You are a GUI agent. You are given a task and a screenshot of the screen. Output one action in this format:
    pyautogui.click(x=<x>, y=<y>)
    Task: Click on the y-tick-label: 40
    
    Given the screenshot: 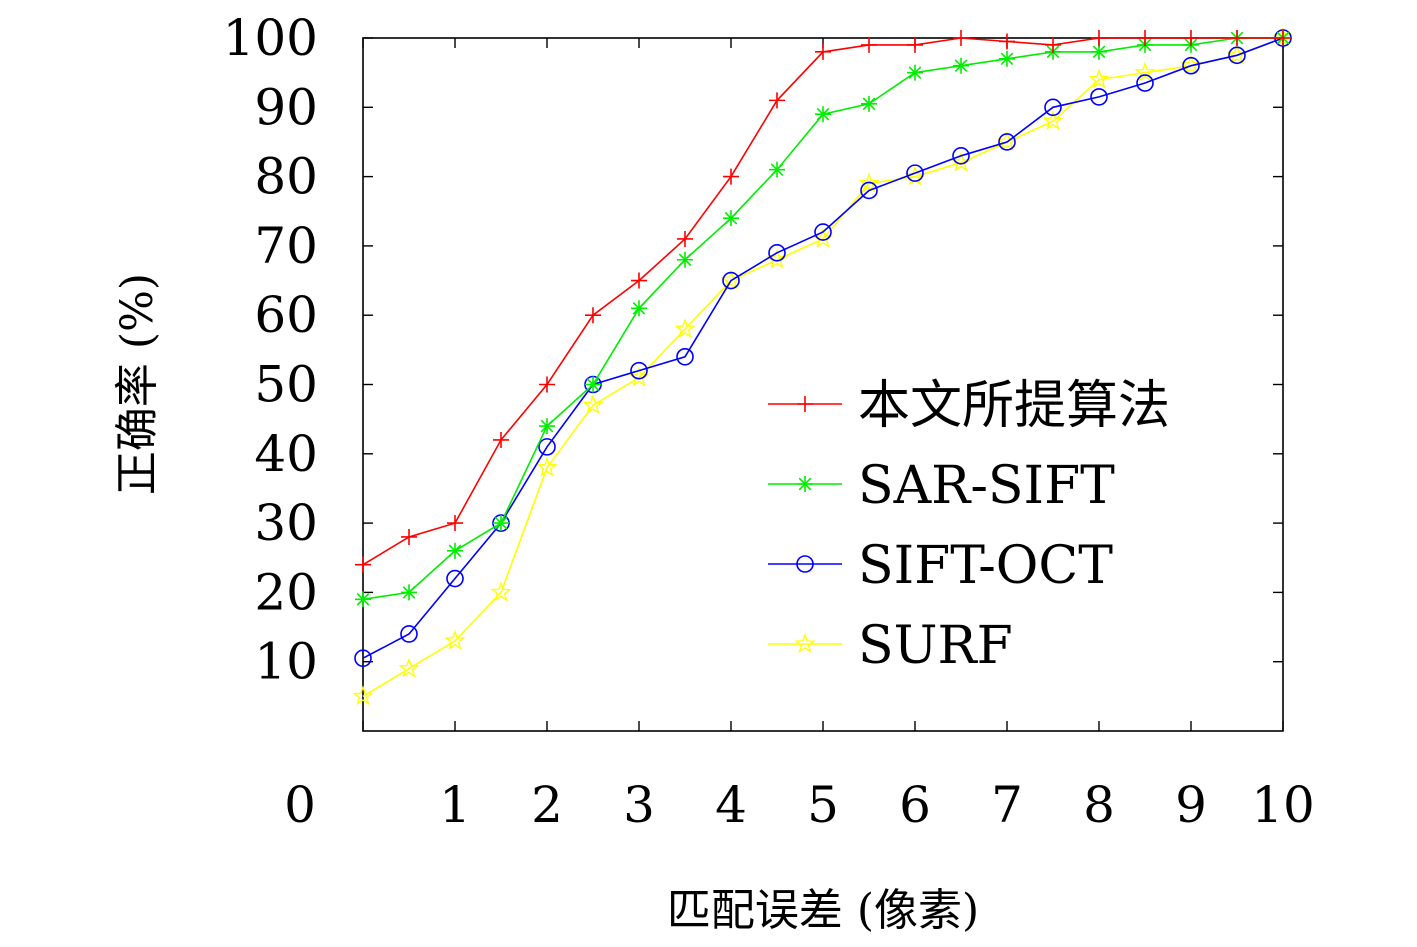 What is the action you would take?
    pyautogui.click(x=286, y=454)
    